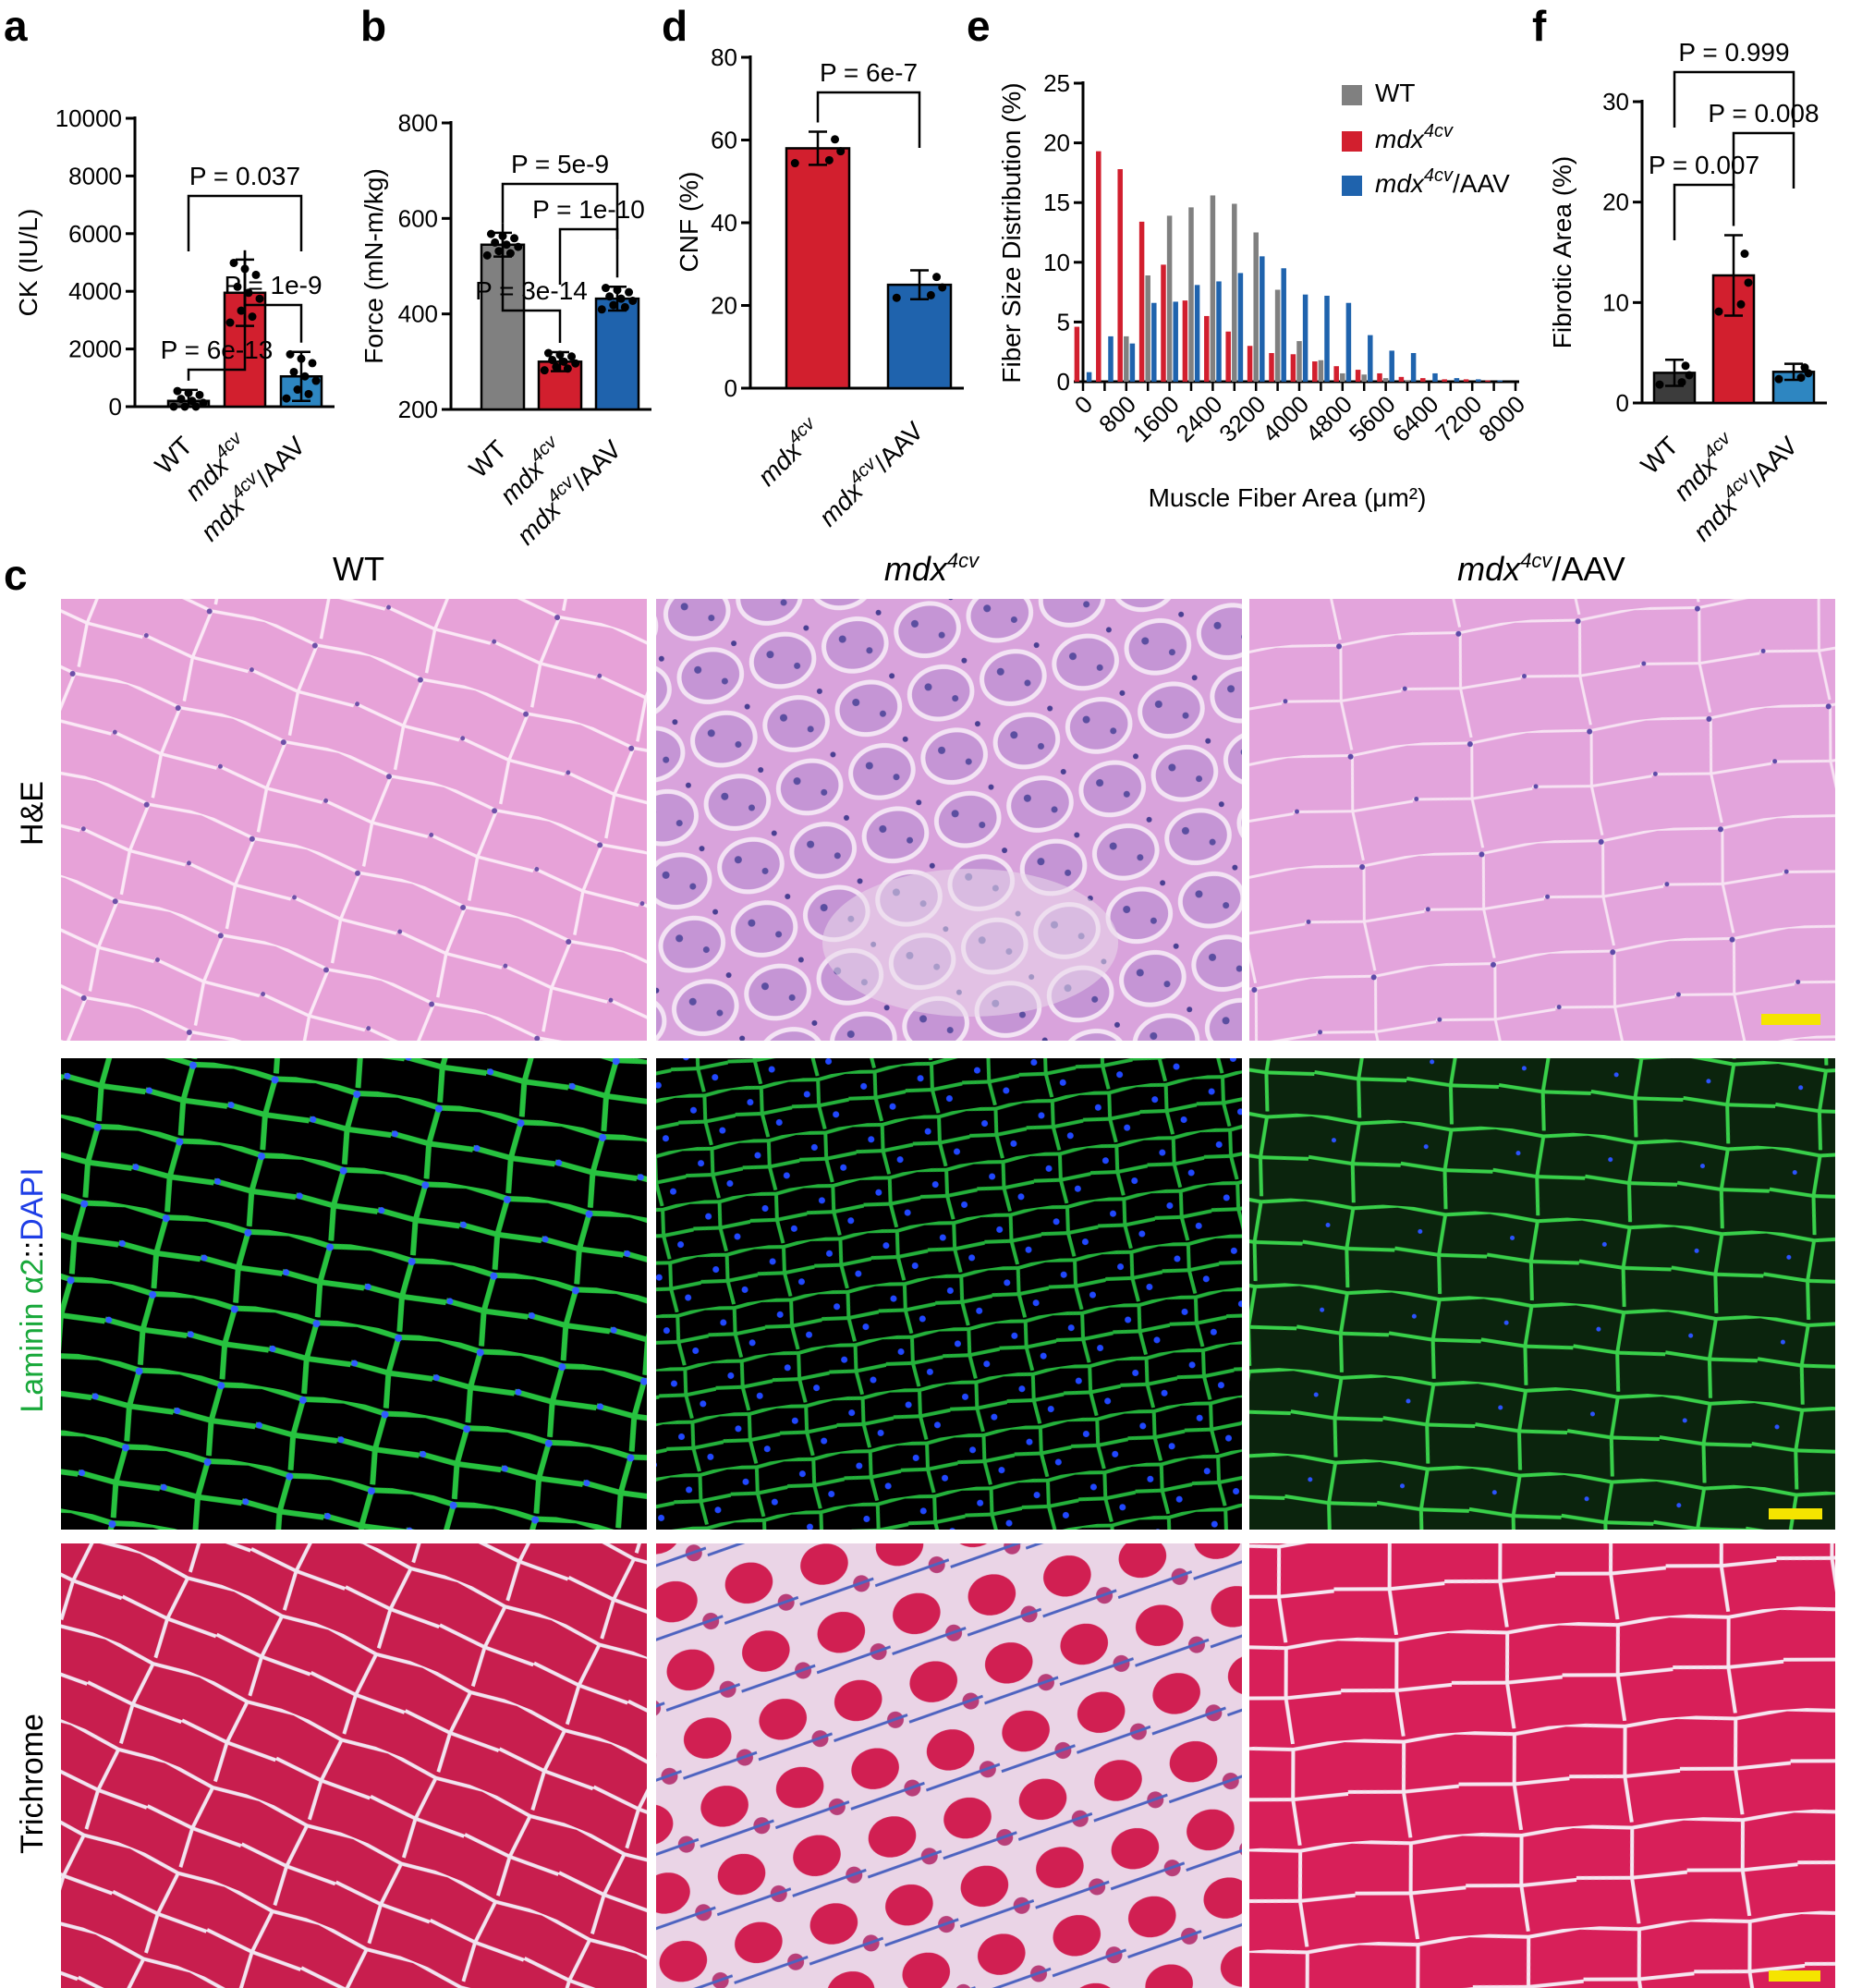  I want to click on chart-a-pvalue-bracket, so click(217, 315).